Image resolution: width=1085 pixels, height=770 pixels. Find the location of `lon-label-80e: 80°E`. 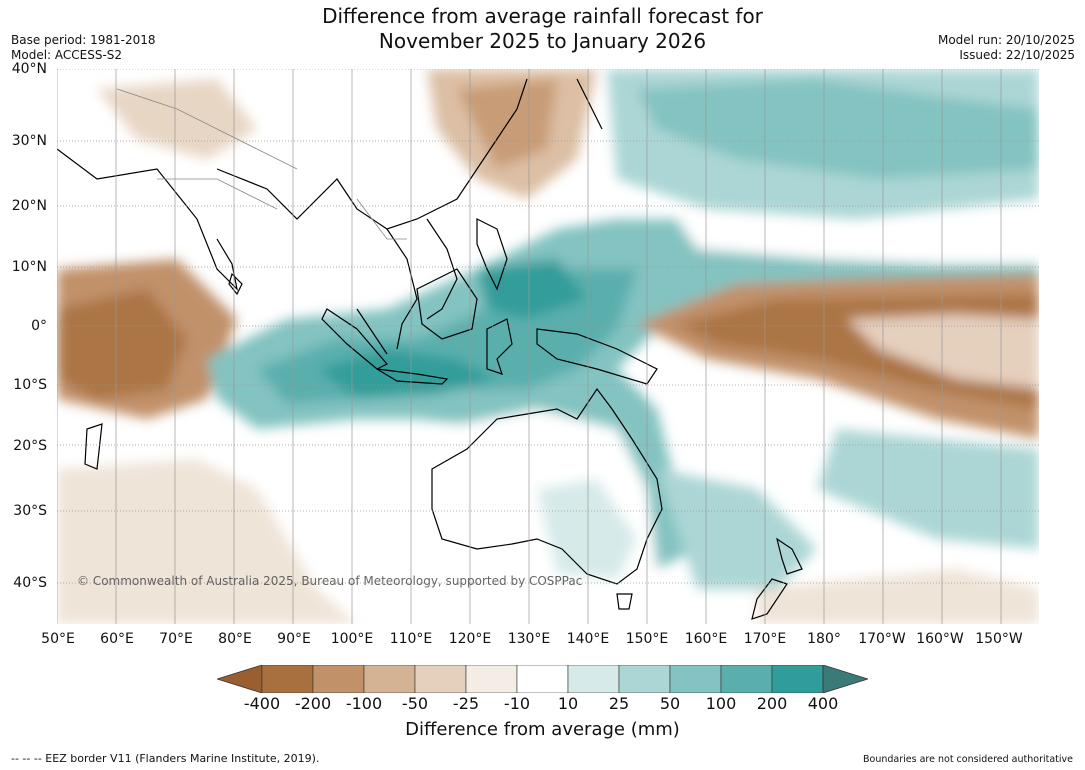

lon-label-80e: 80°E is located at coordinates (235, 639).